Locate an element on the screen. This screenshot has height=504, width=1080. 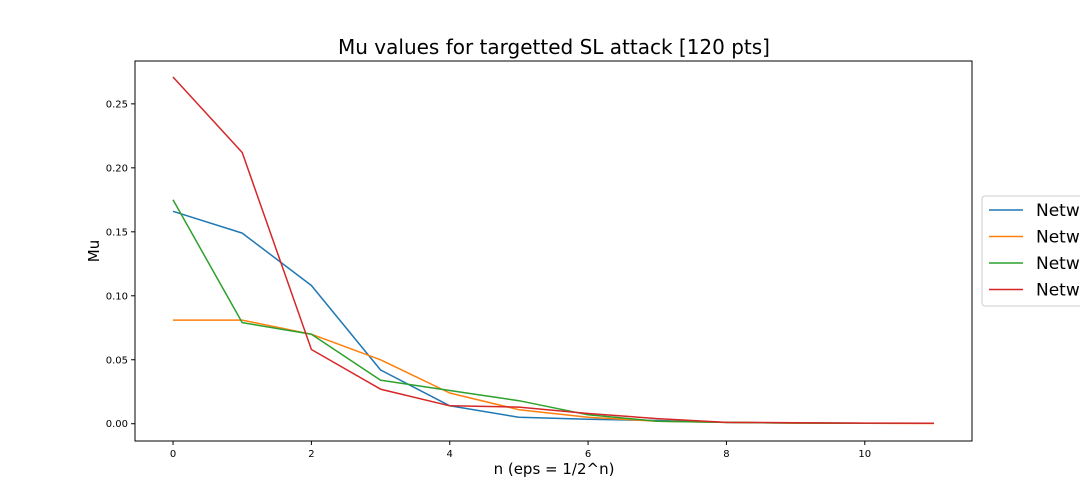
y-axis-label: Mu is located at coordinates (94, 251).